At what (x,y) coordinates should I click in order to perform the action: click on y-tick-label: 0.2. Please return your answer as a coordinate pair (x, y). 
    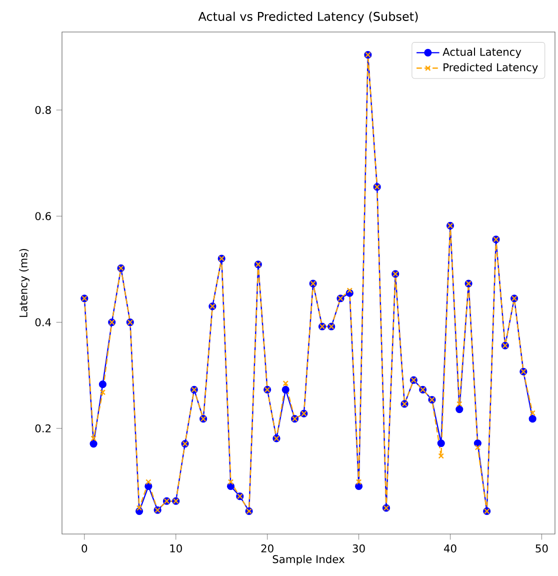
    Looking at the image, I should click on (43, 428).